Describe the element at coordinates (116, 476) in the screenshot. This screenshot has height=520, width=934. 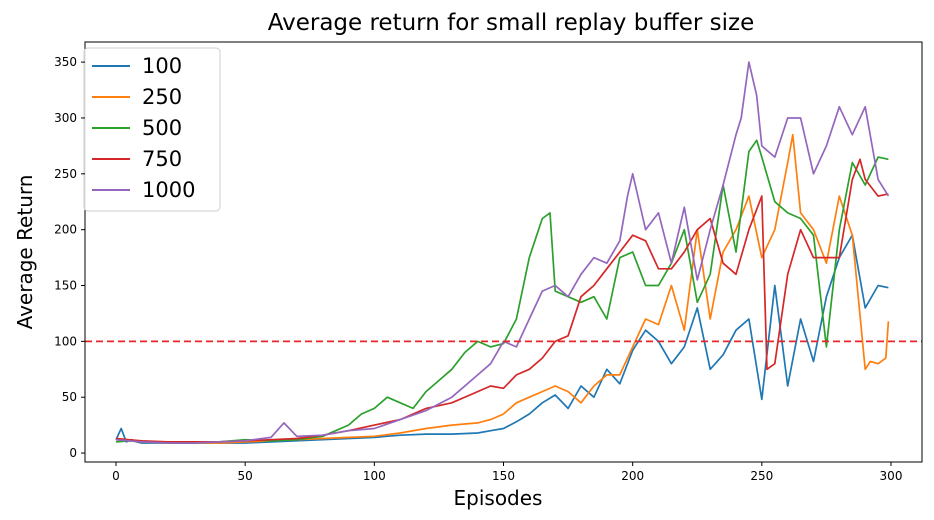
I see `x-tick-label: 0` at that location.